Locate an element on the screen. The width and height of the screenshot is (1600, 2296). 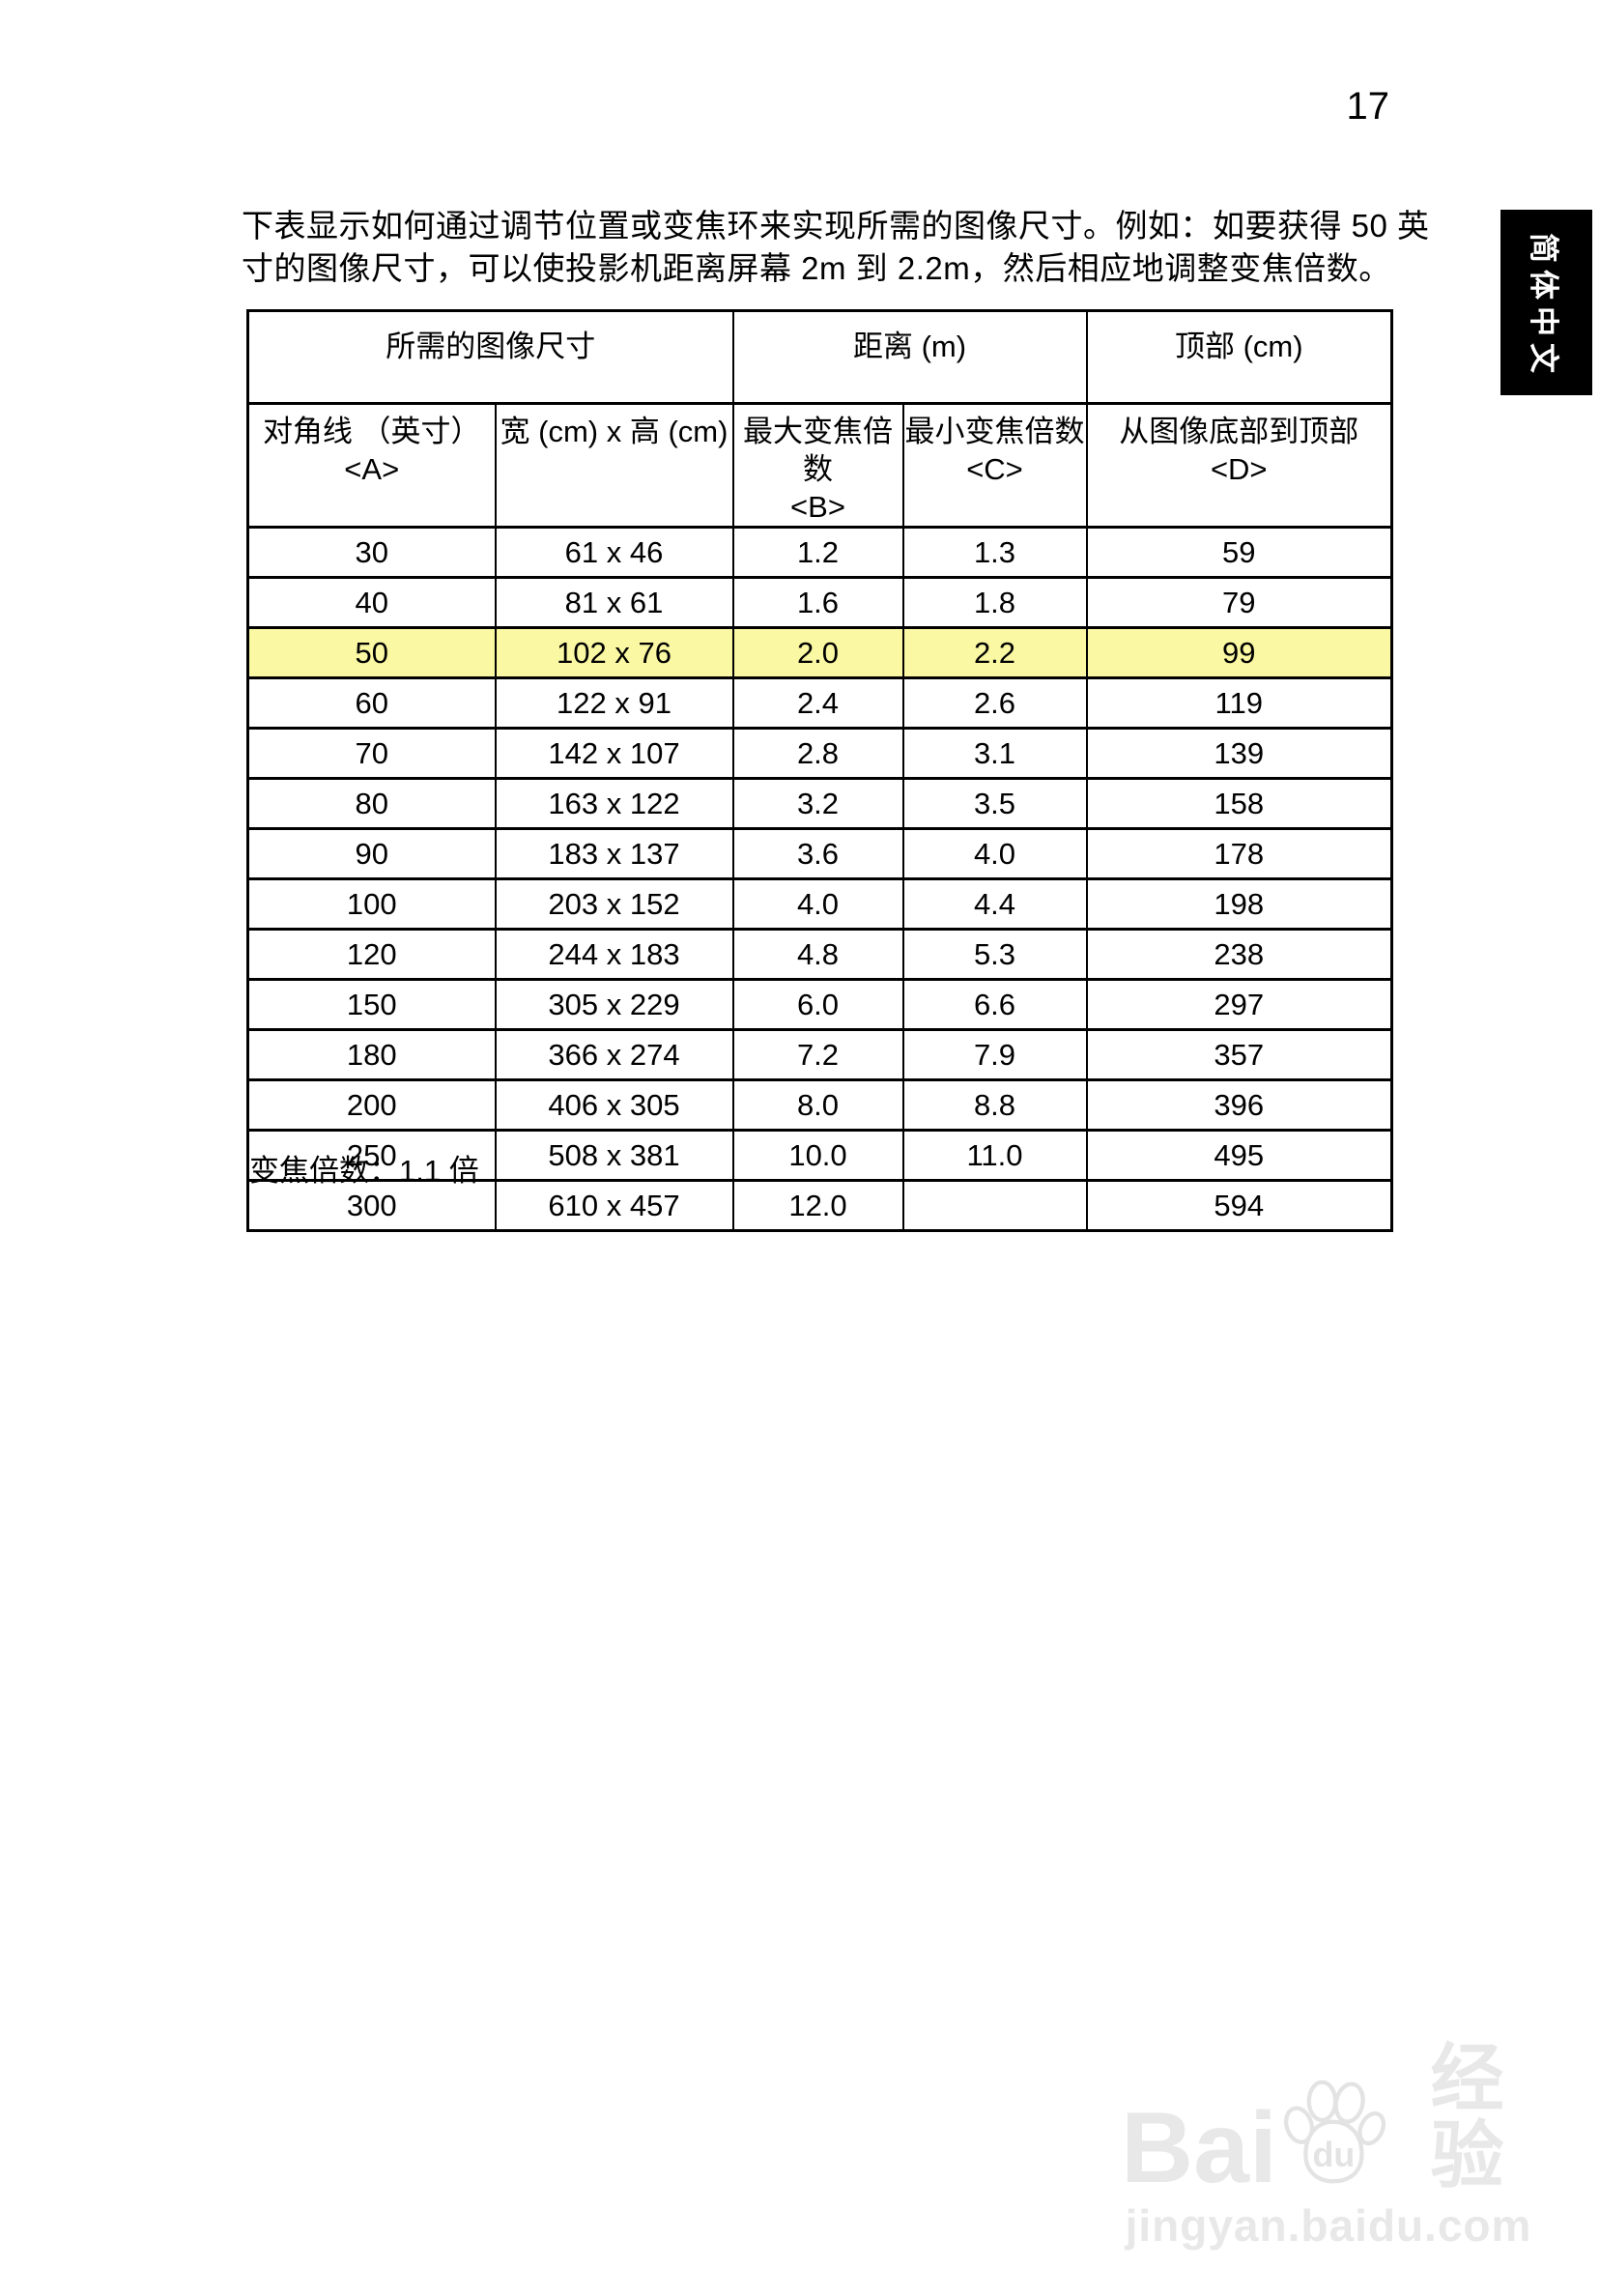
table-cell: 508 x 381 is located at coordinates (614, 1155).